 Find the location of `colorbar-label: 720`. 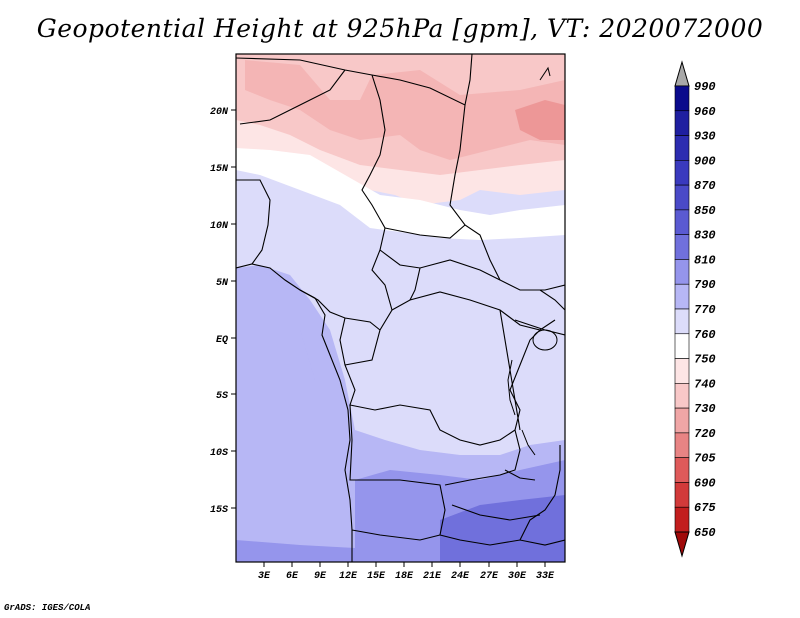

colorbar-label: 720 is located at coordinates (705, 434).